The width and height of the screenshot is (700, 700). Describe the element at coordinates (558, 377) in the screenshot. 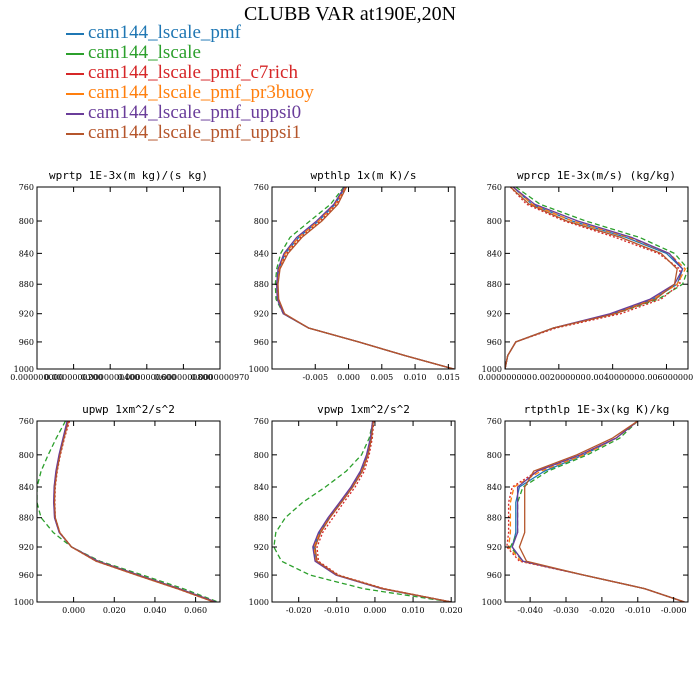

I see `x-tick-label: 0.002000000` at that location.